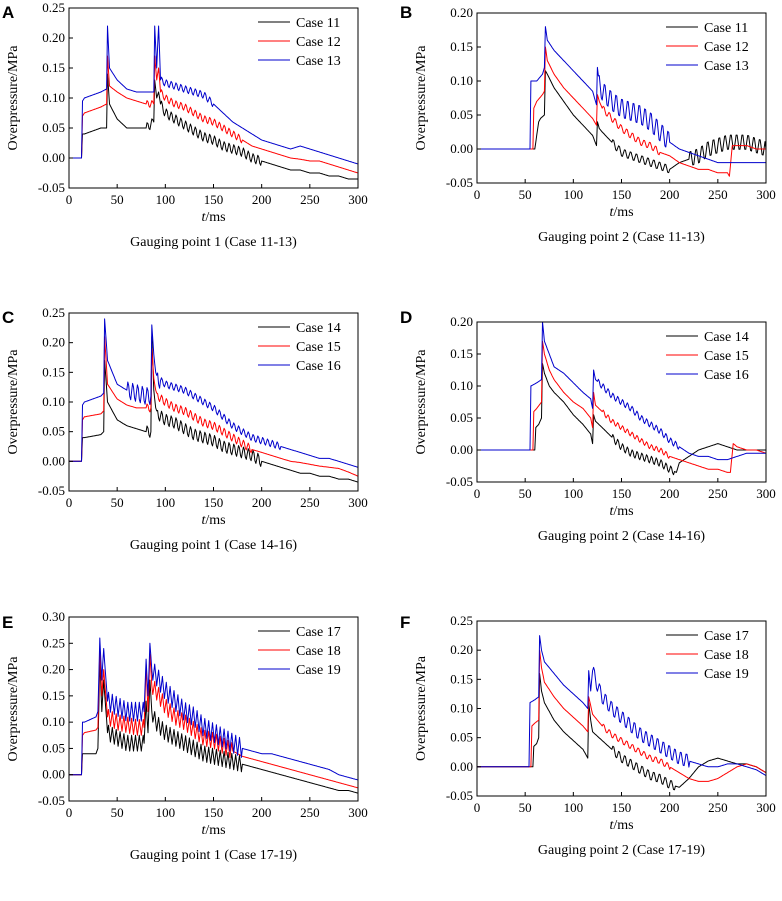 The image size is (782, 901). Describe the element at coordinates (726, 47) in the screenshot. I see `legend-label: Case 12` at that location.